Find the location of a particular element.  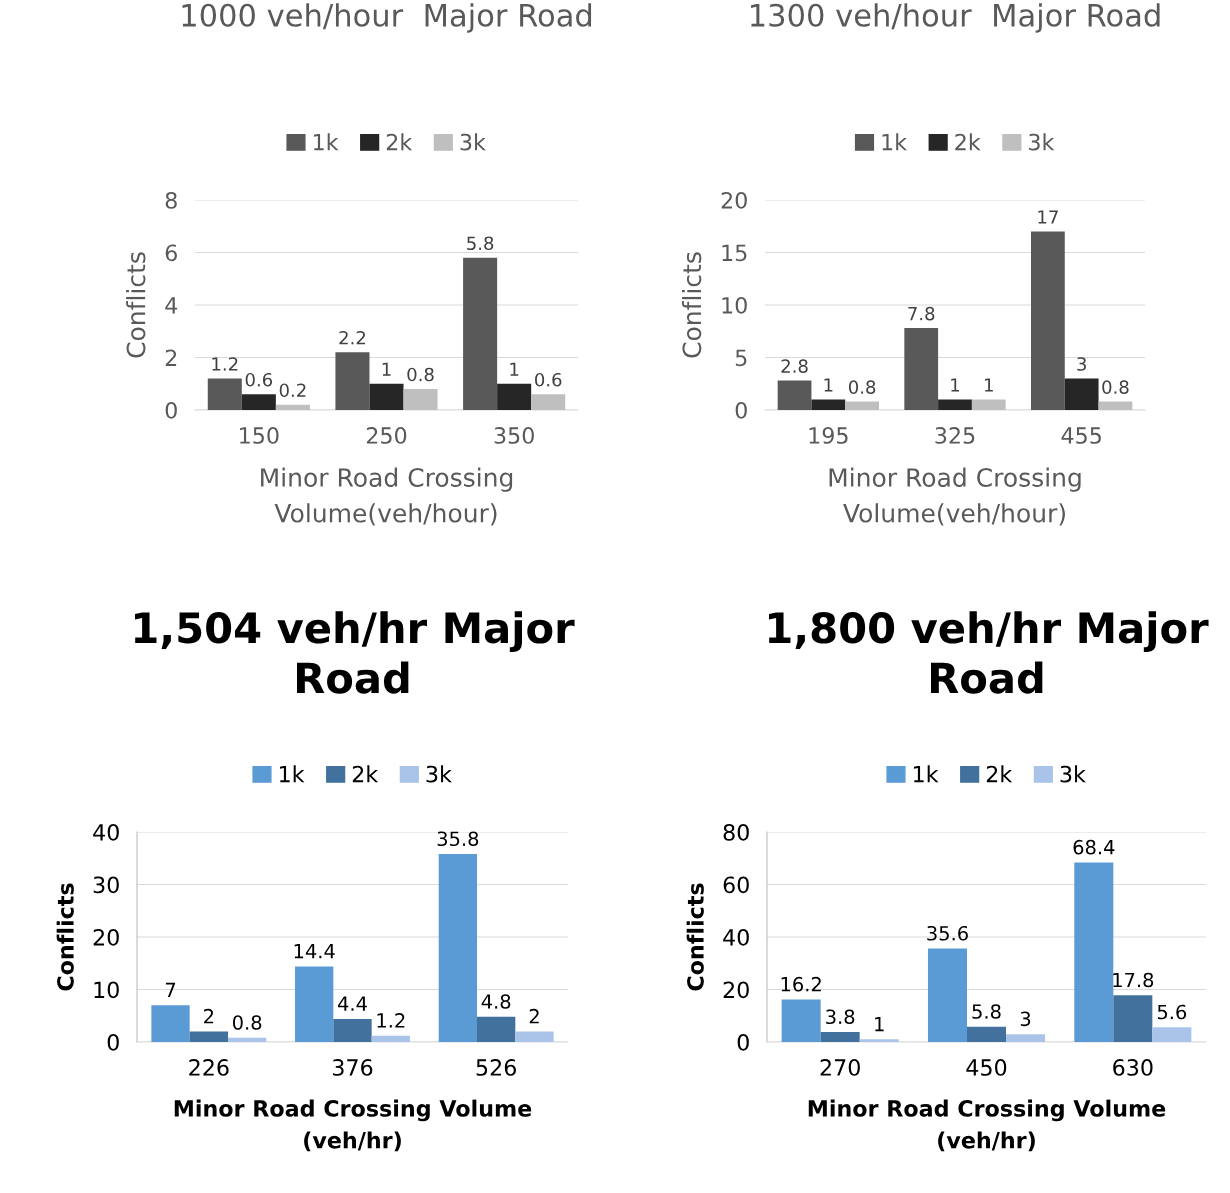

data-label: 4.4 is located at coordinates (352, 1003).